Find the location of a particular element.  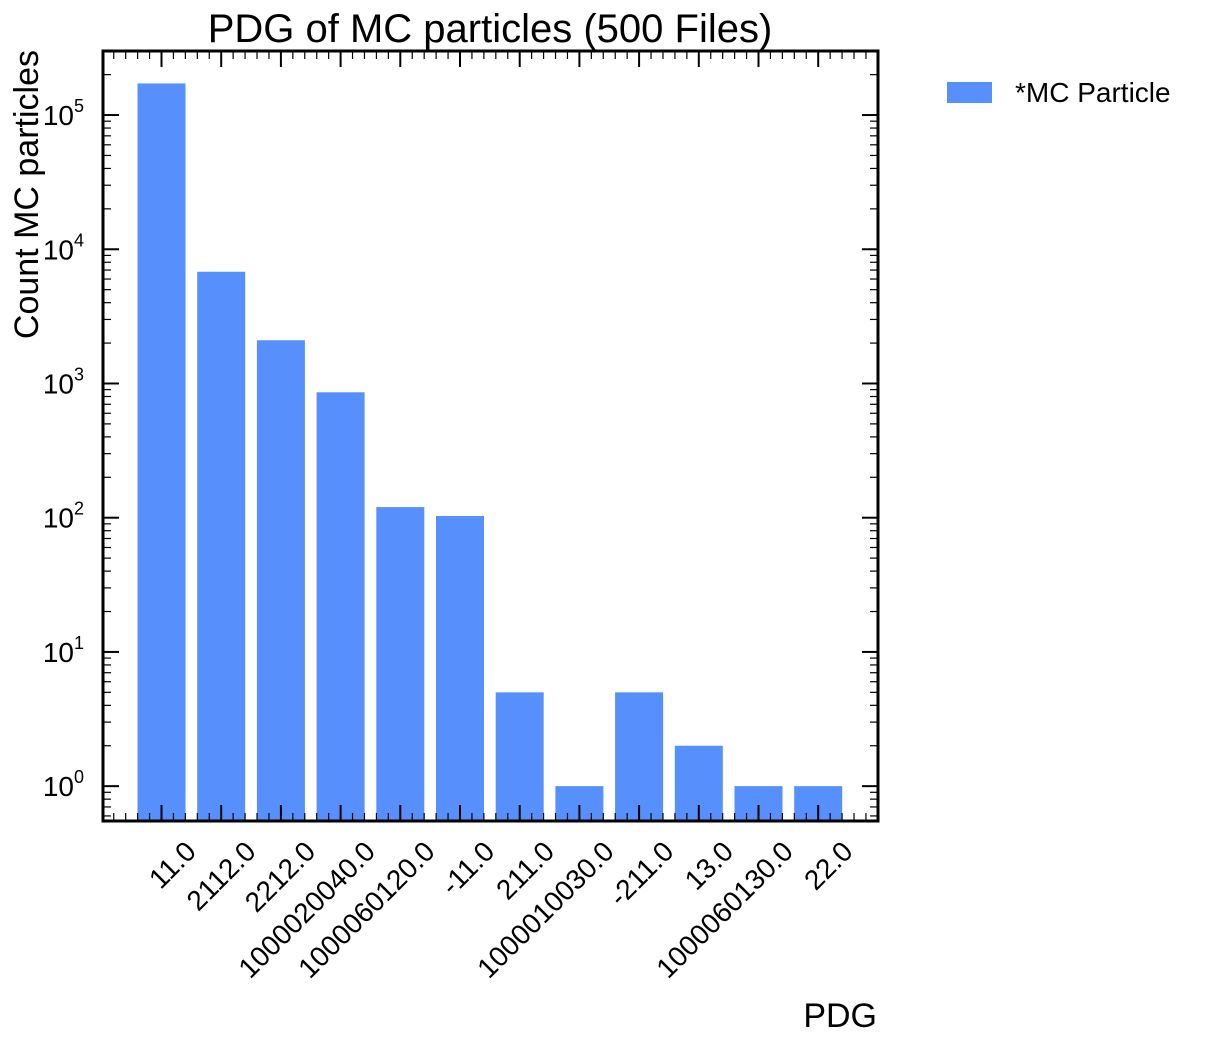

x-tick-label--211.0: -211.0 is located at coordinates (641, 873).